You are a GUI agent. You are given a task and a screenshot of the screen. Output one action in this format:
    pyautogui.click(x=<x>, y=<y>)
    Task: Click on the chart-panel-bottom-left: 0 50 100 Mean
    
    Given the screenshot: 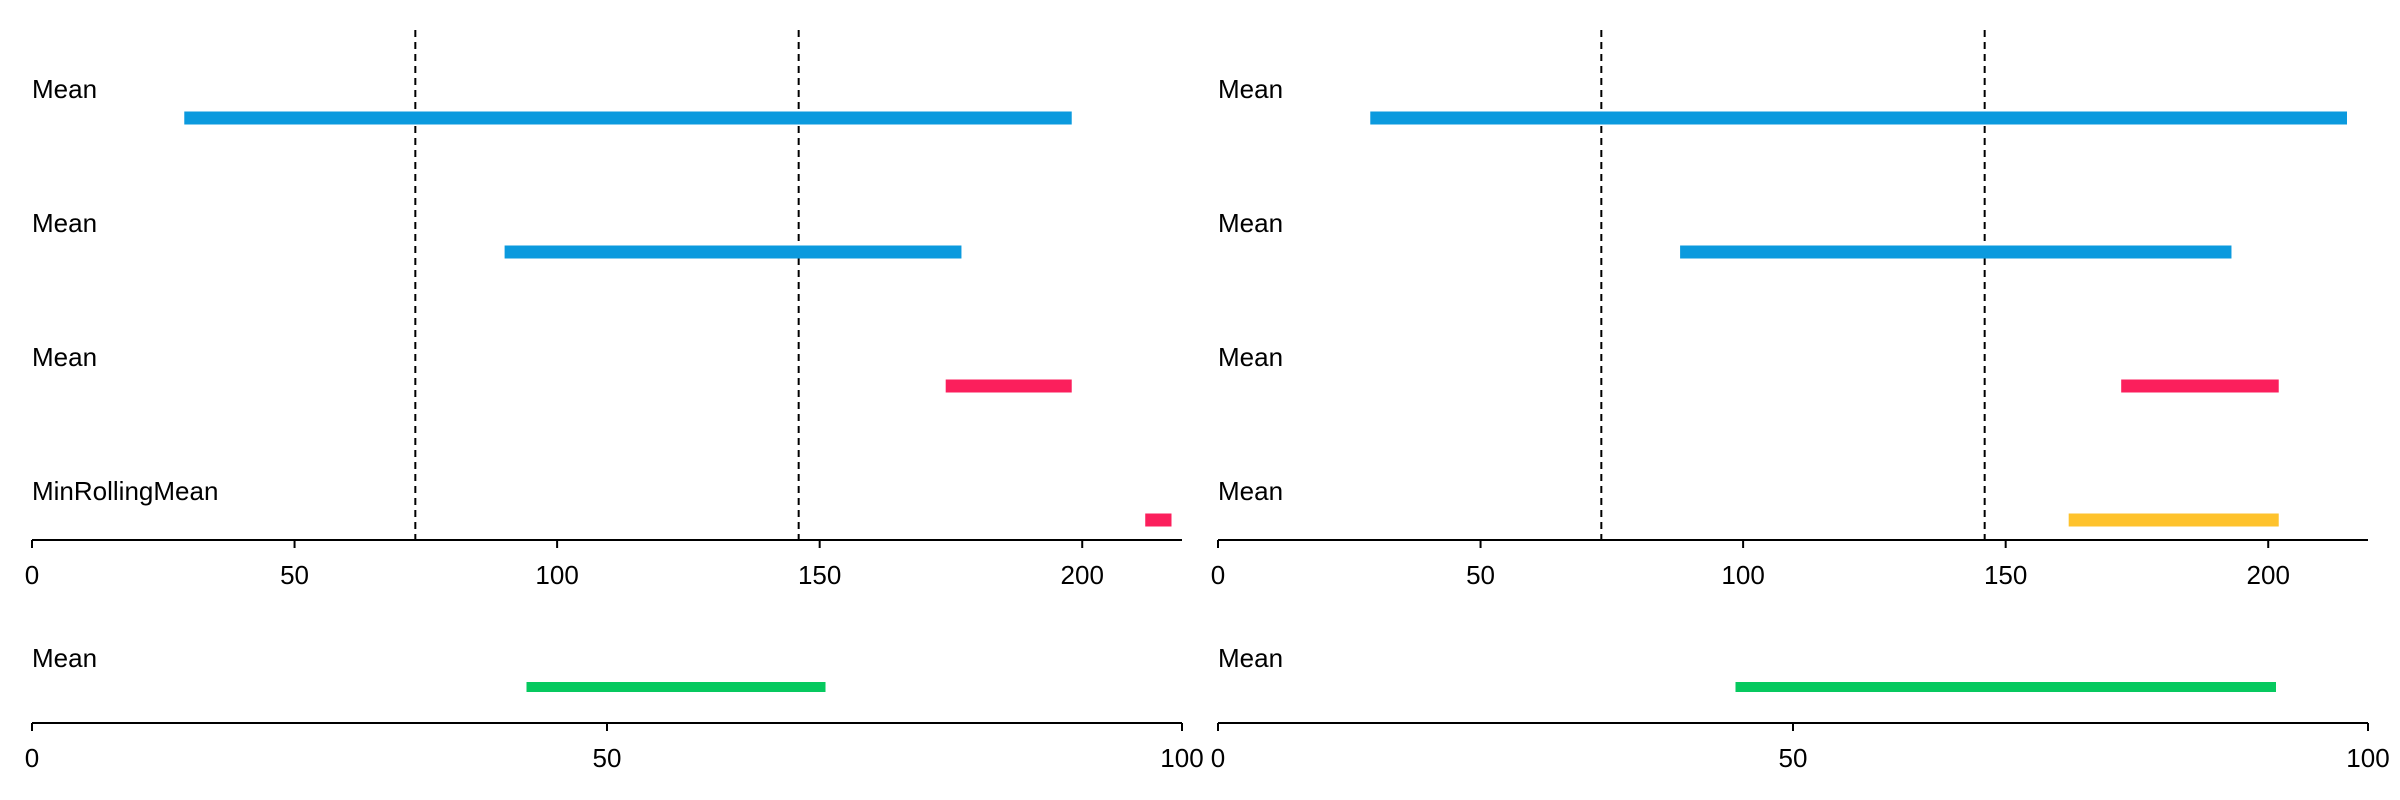 What is the action you would take?
    pyautogui.click(x=614, y=708)
    